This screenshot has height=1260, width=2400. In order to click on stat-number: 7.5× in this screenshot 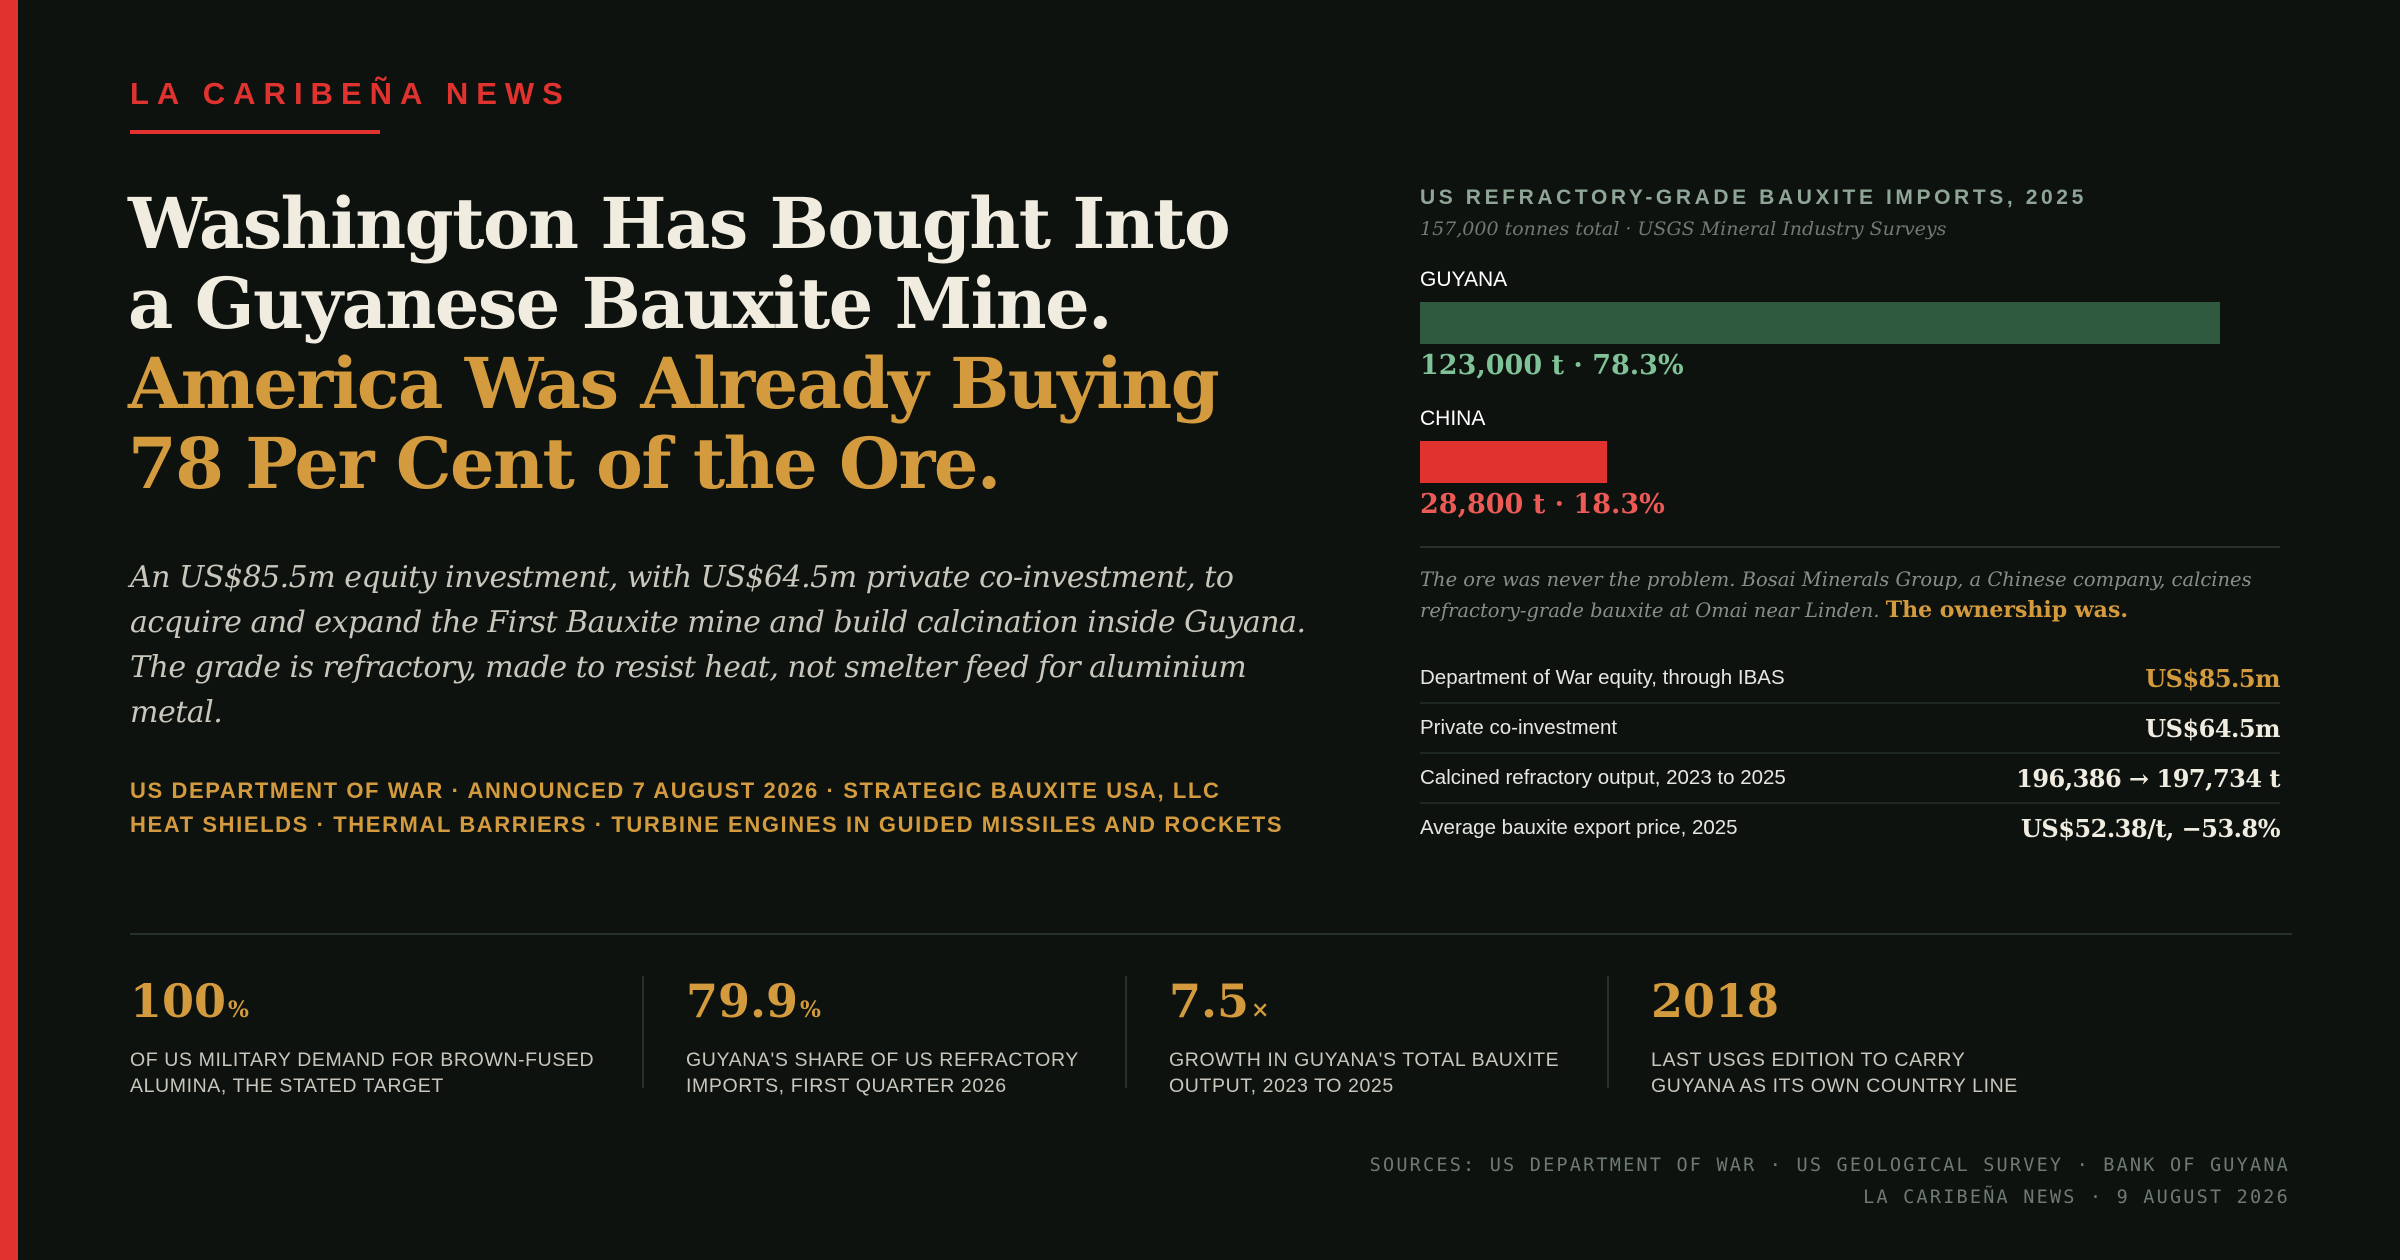, I will do `click(1364, 1005)`.